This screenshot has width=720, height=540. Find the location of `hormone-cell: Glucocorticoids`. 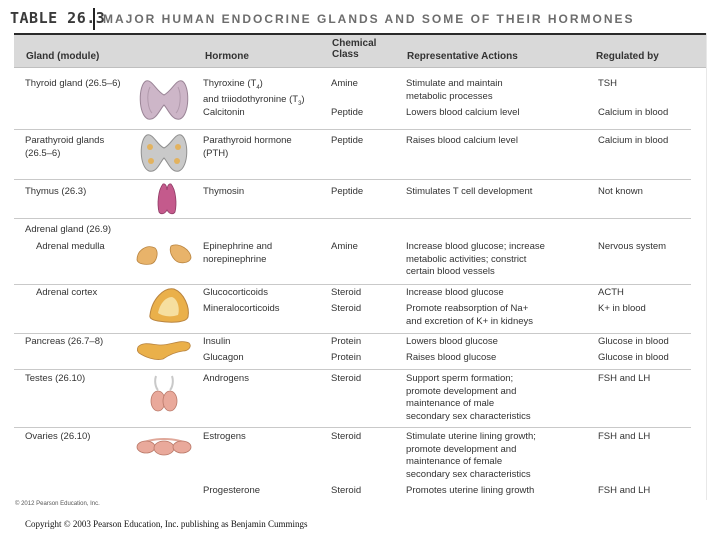

hormone-cell: Glucocorticoids is located at coordinates (235, 292).